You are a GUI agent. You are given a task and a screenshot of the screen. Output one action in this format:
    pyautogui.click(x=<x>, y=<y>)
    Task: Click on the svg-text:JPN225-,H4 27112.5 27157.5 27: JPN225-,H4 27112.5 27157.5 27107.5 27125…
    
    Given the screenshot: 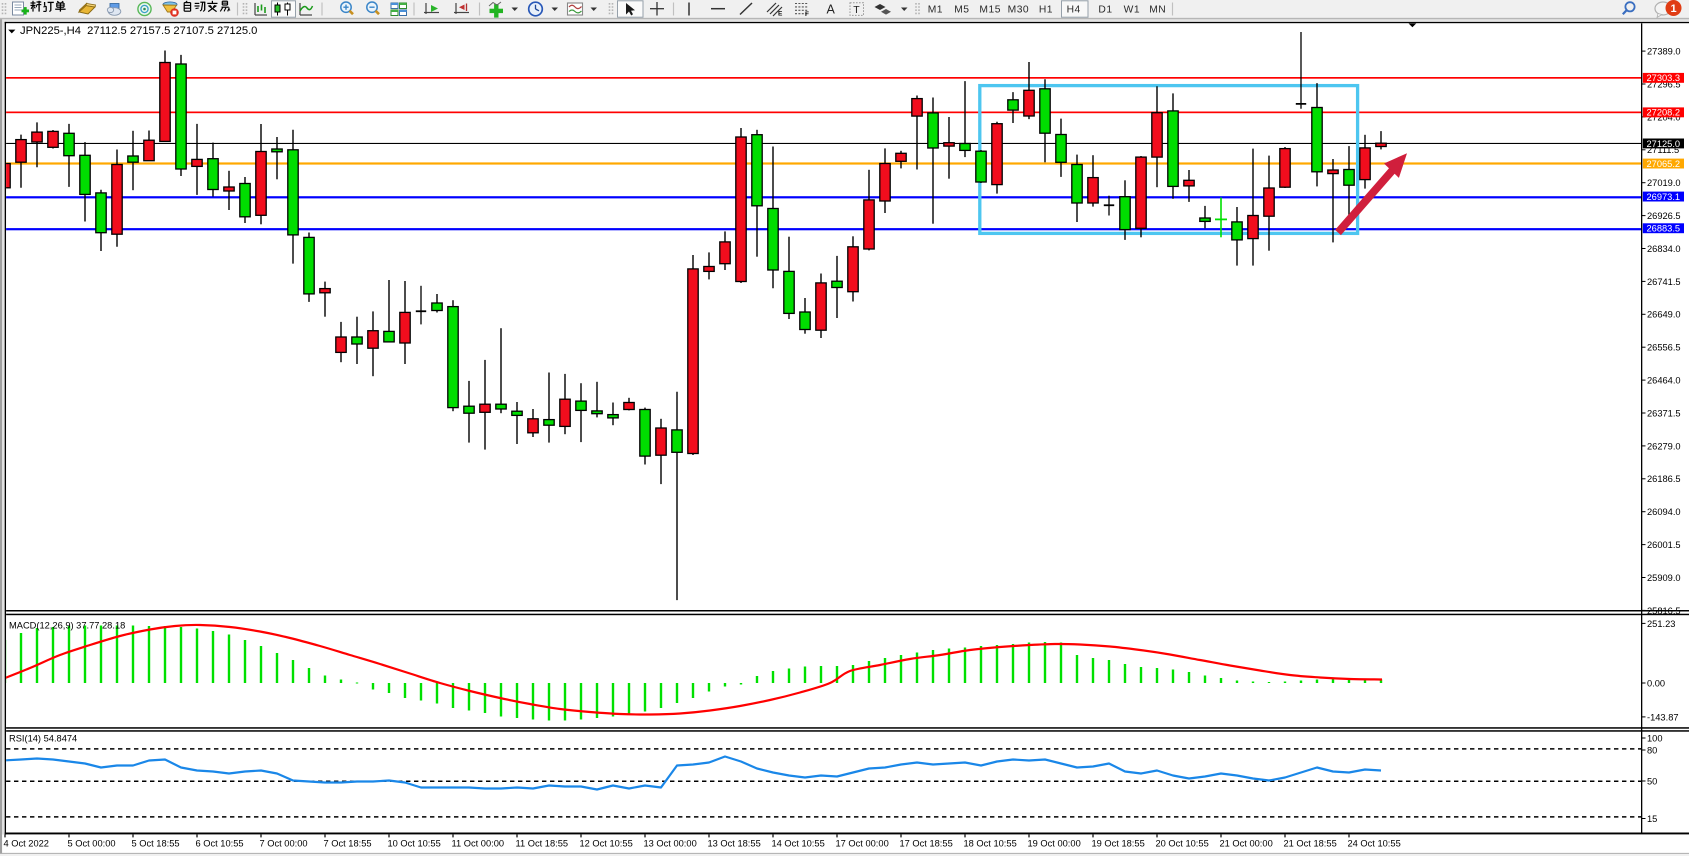 What is the action you would take?
    pyautogui.click(x=138, y=31)
    